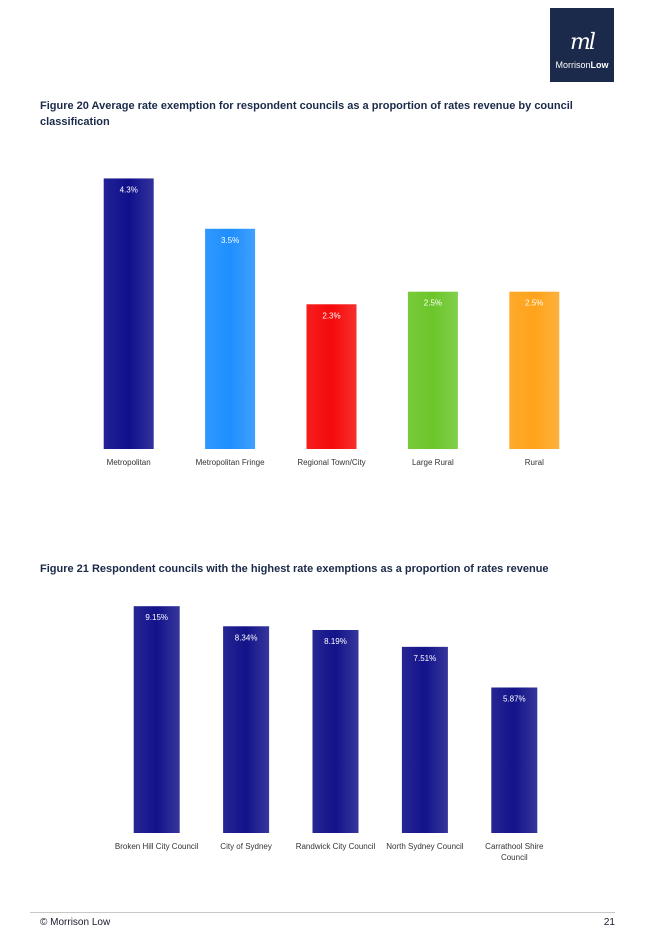 Image resolution: width=645 pixels, height=936 pixels. I want to click on fig20-category-label-1: Metropolitan Fringe, so click(230, 462).